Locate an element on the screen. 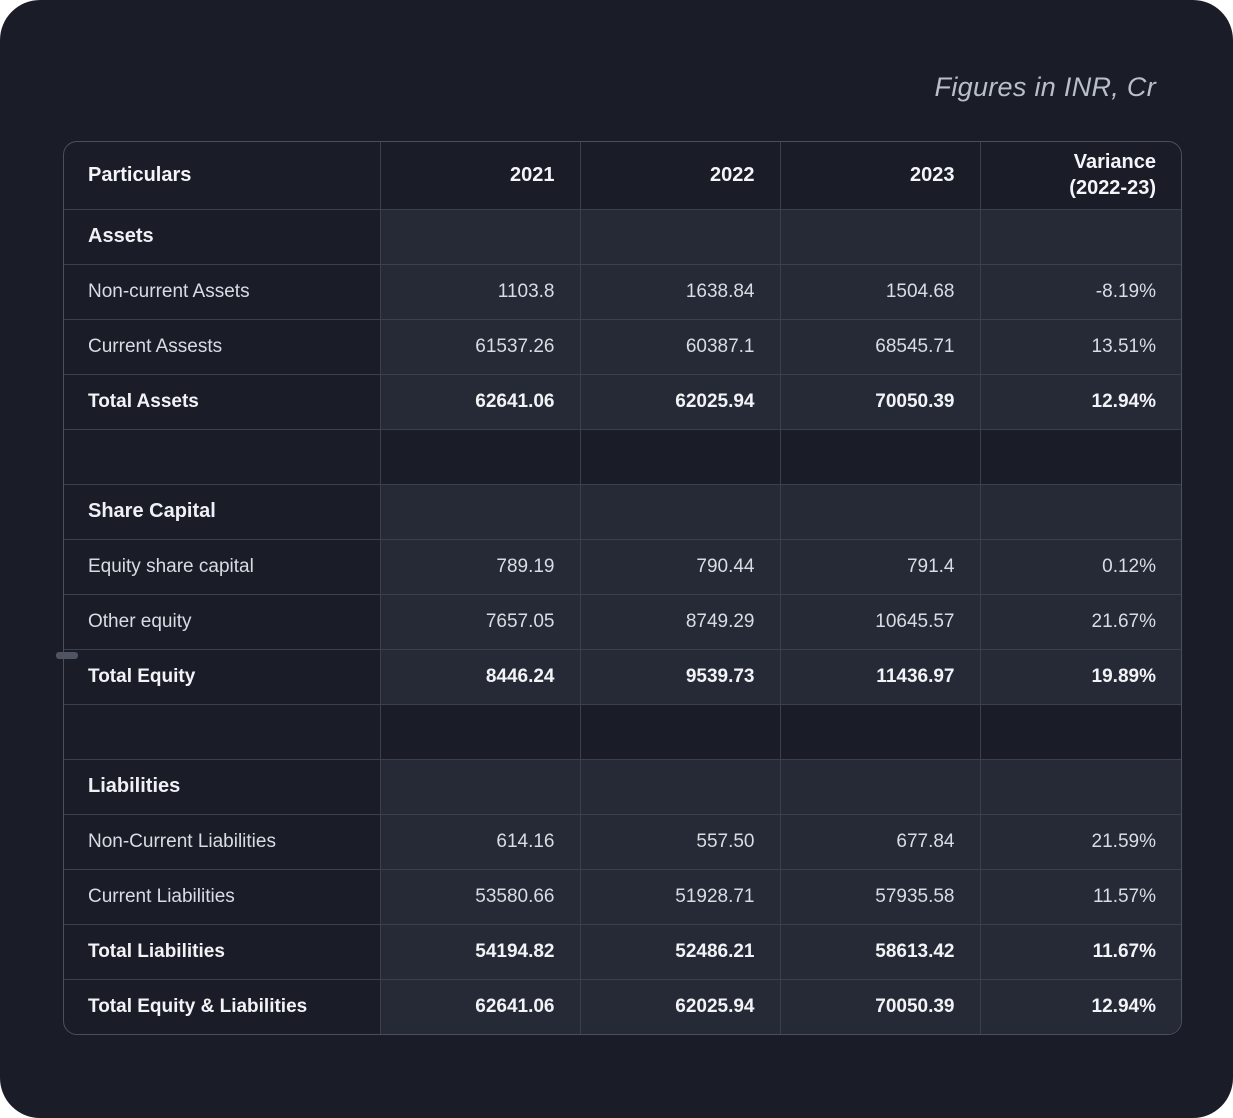 The image size is (1233, 1118). cell-variance: 11.67% is located at coordinates (1080, 951).